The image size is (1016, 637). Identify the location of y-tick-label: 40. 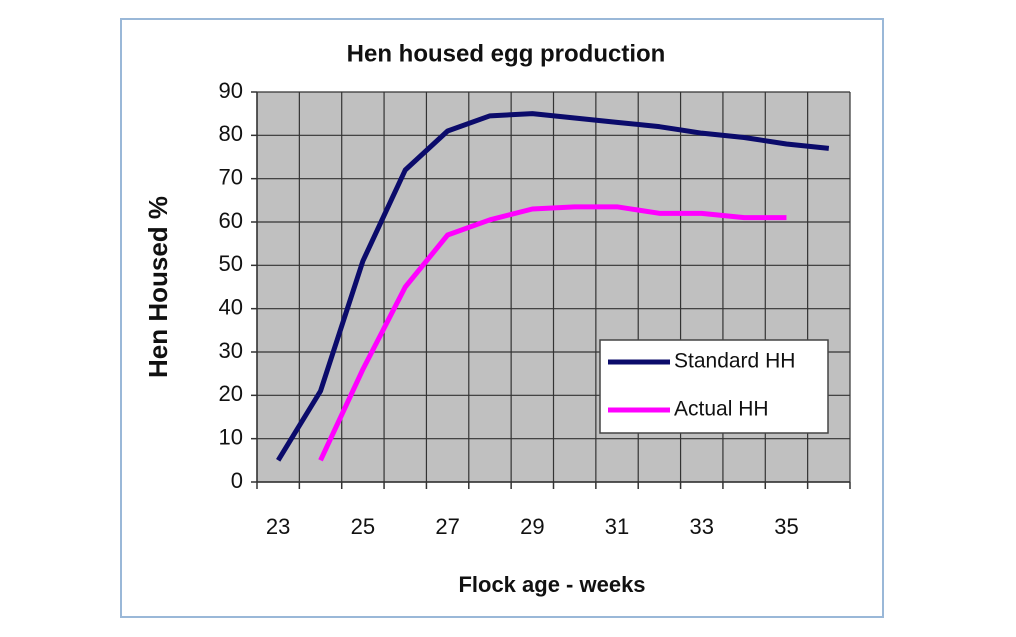
(231, 306).